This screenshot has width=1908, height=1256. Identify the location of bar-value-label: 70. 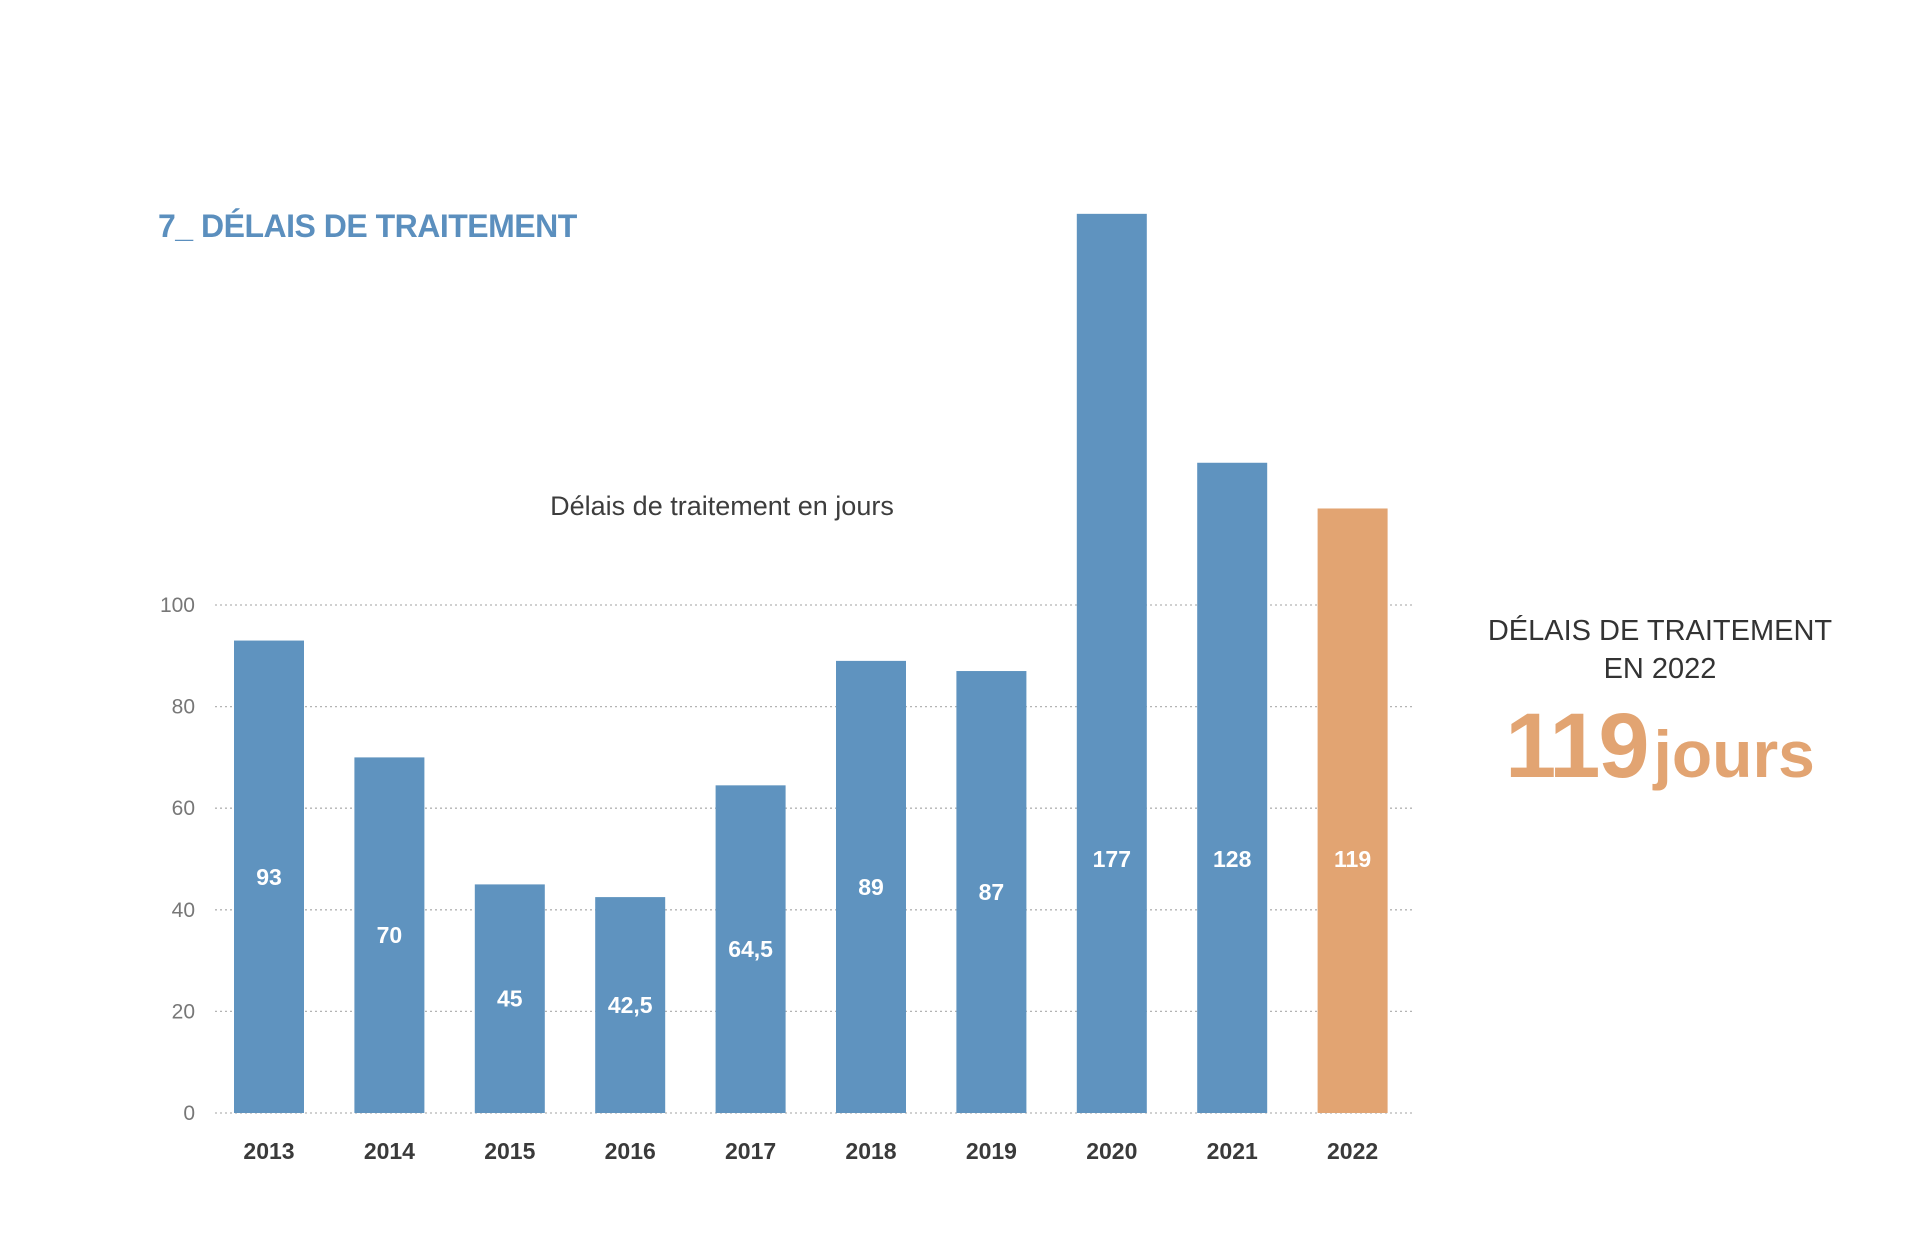
(390, 935).